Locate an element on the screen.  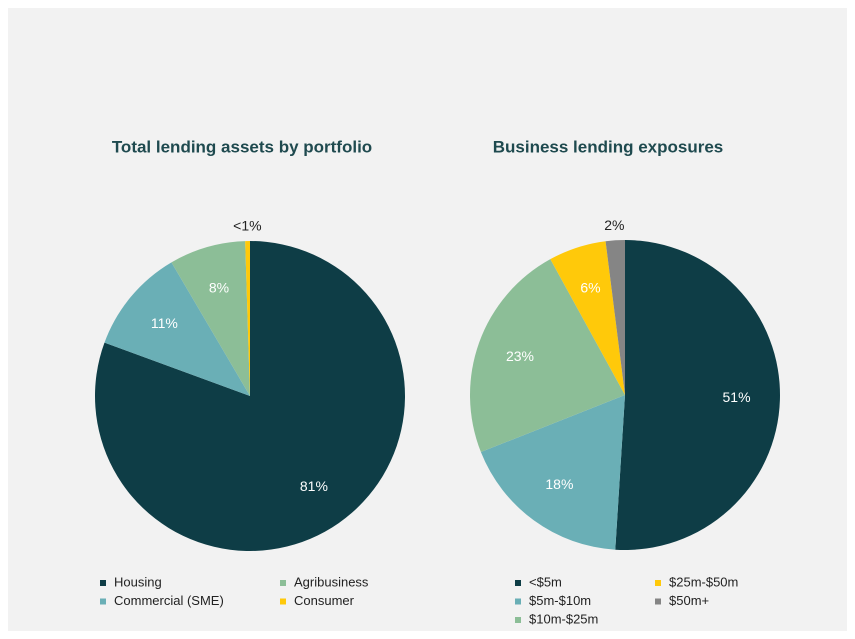
legend-label: $5m-$10m is located at coordinates (560, 600).